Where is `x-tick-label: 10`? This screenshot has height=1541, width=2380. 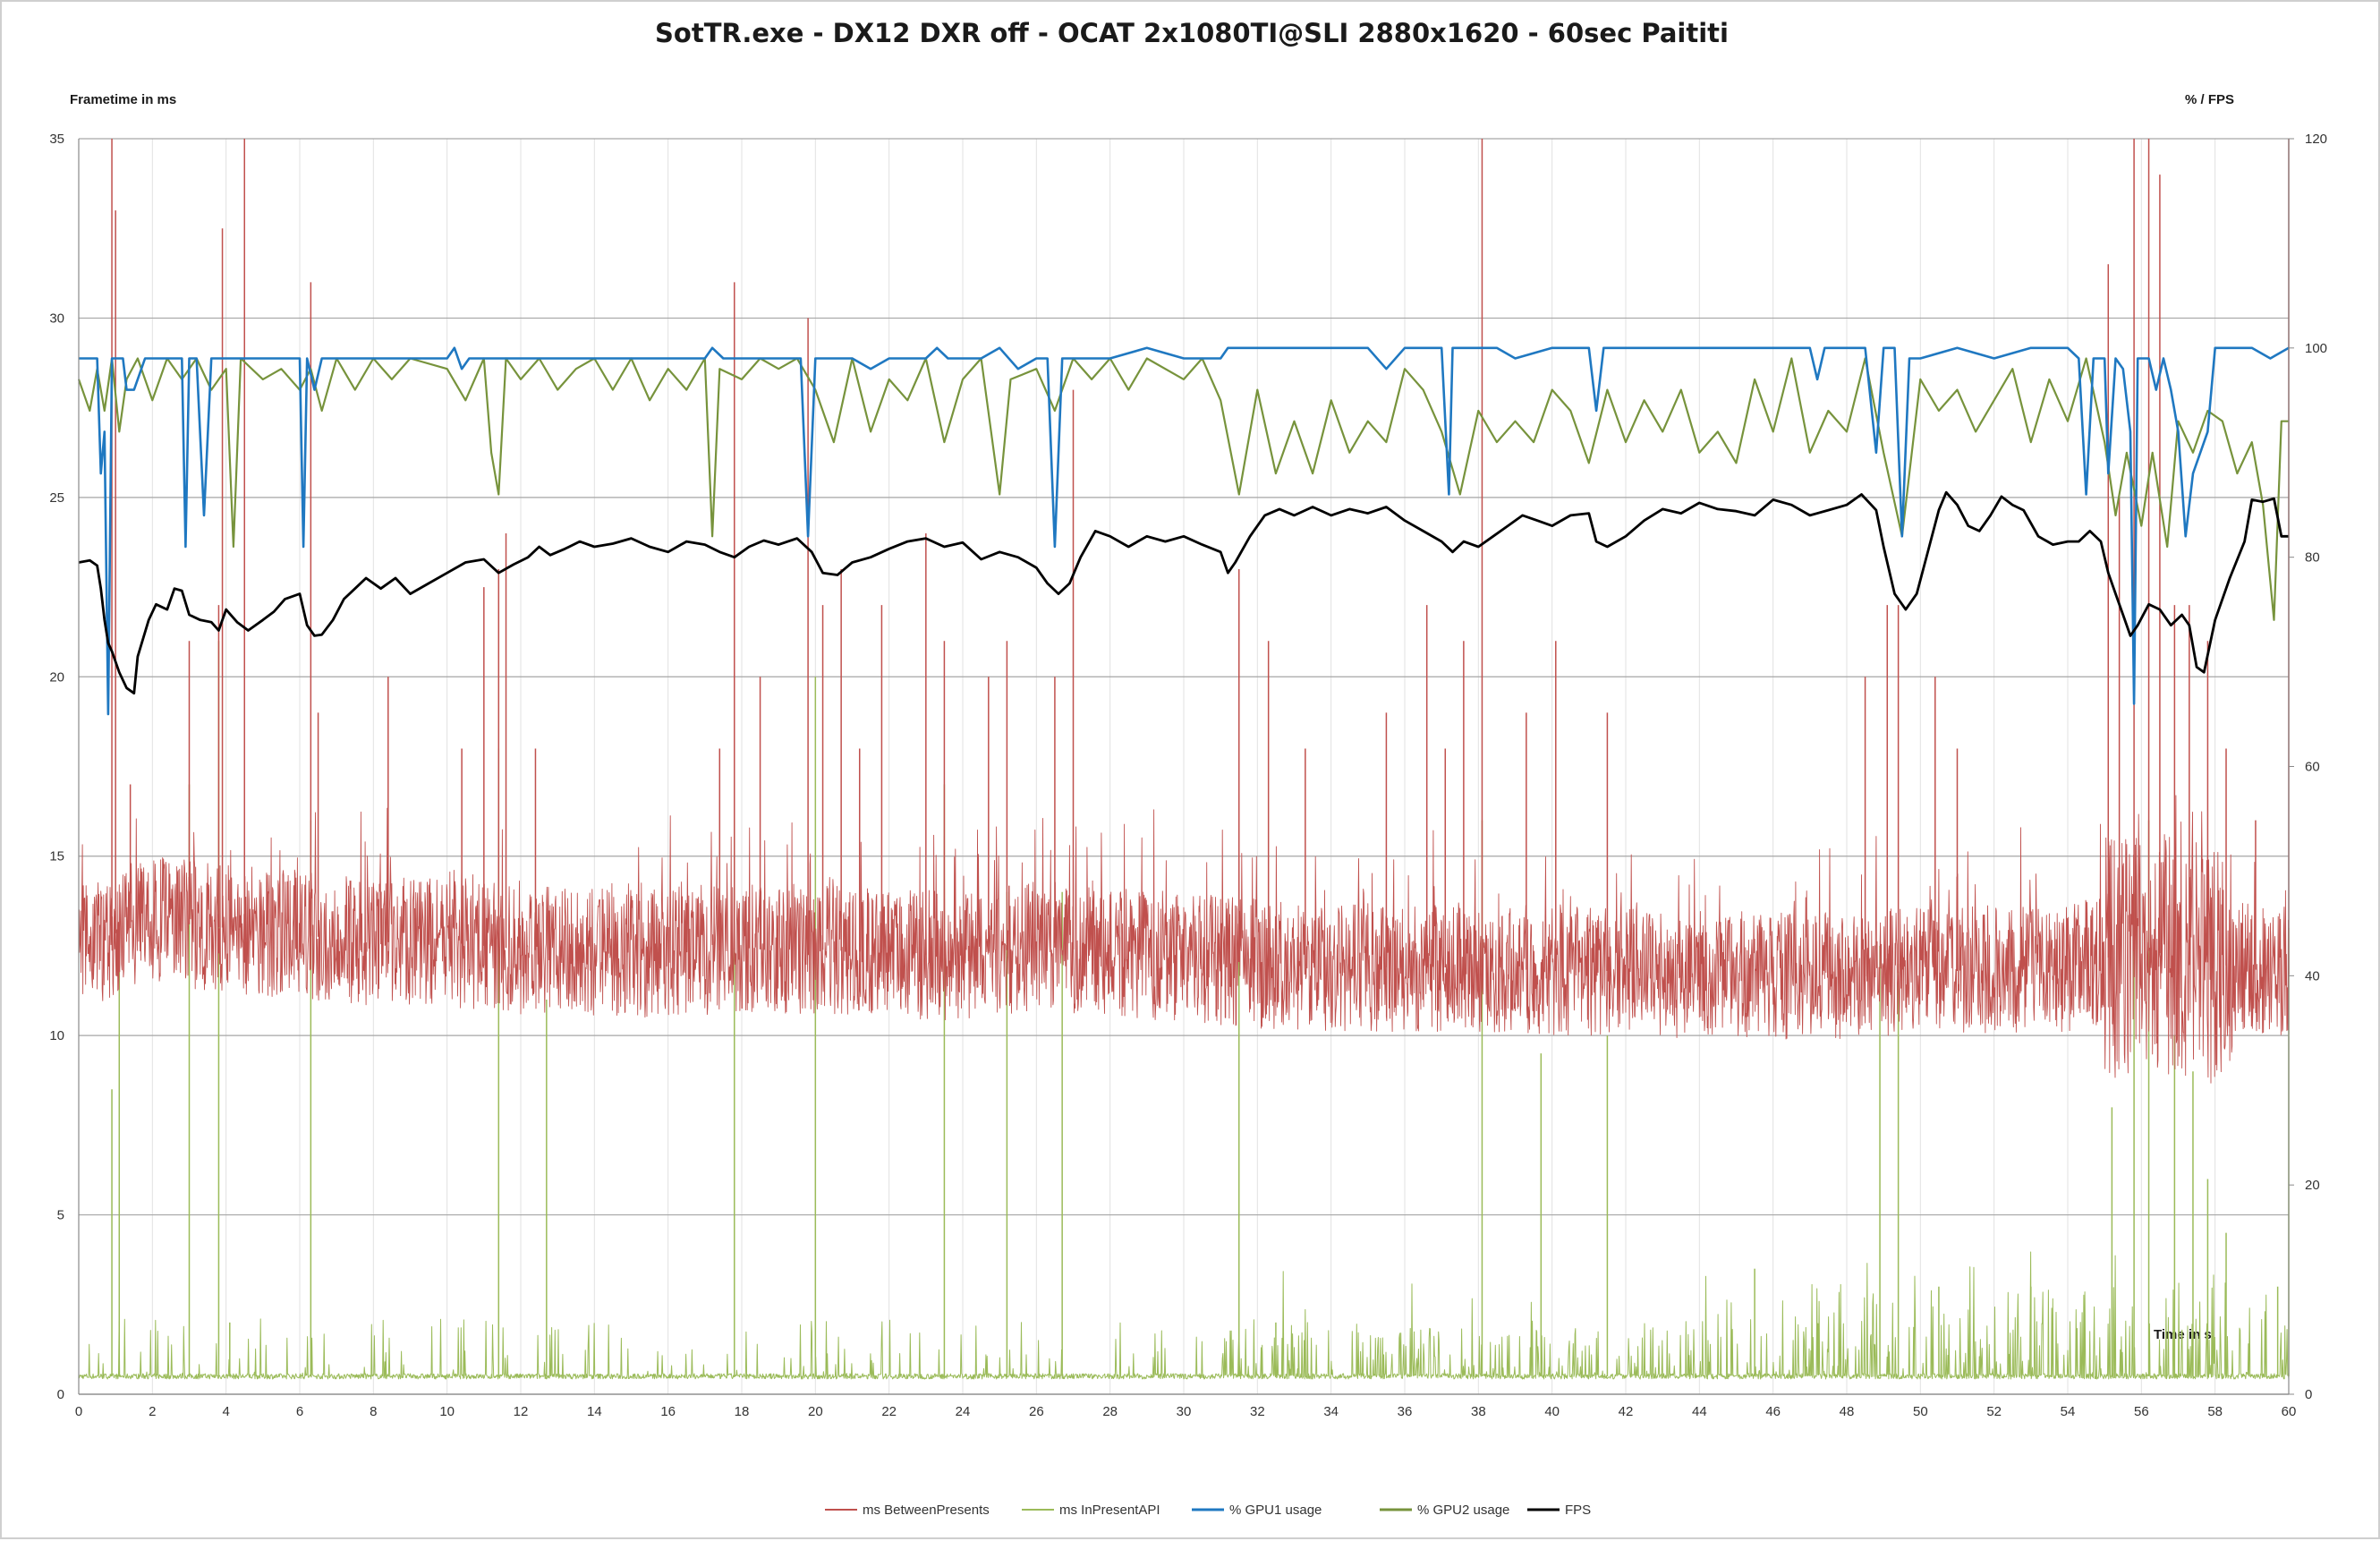
x-tick-label: 10 is located at coordinates (447, 1411).